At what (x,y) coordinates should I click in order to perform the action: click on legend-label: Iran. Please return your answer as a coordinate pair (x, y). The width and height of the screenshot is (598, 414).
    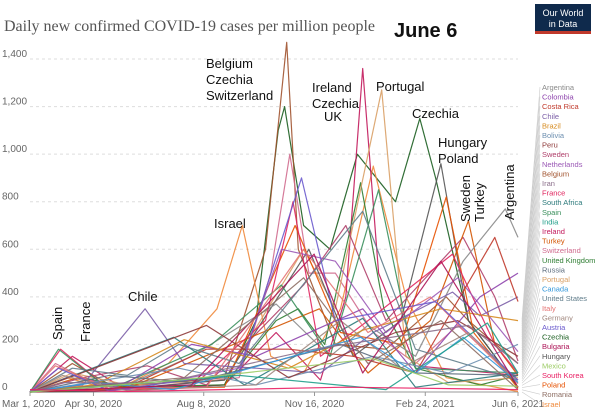
    Looking at the image, I should click on (548, 183).